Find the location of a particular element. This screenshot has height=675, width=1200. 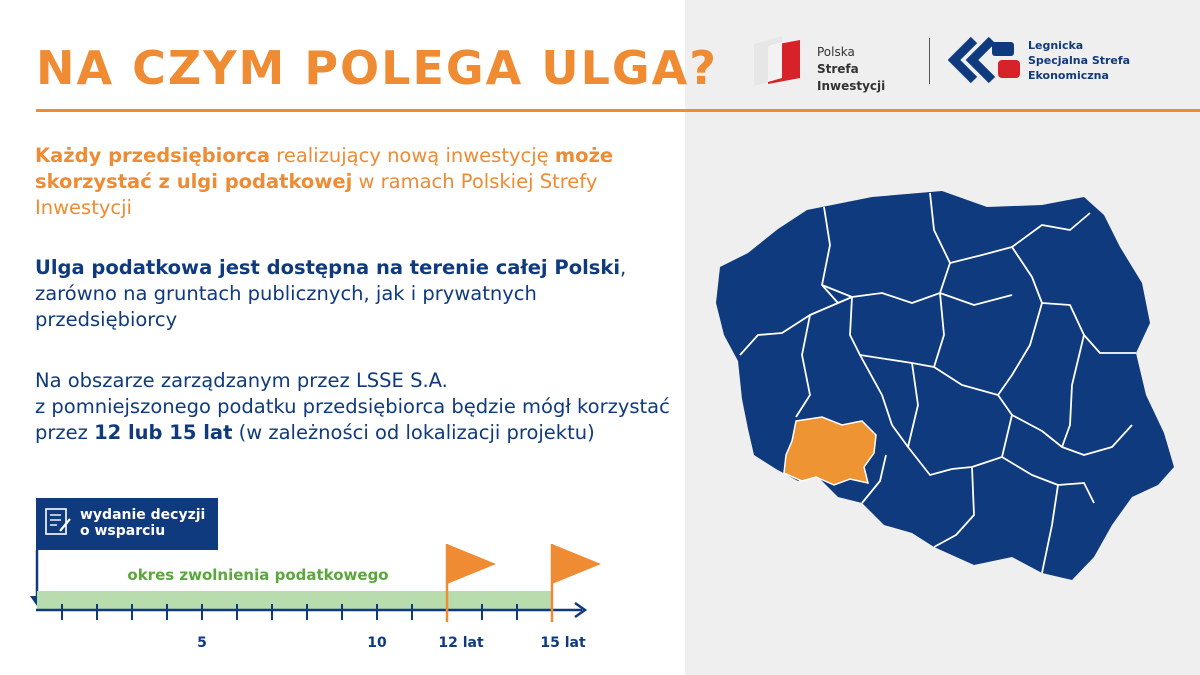

psi-logo: Polska Strefa Inwestycji is located at coordinates (833, 63).